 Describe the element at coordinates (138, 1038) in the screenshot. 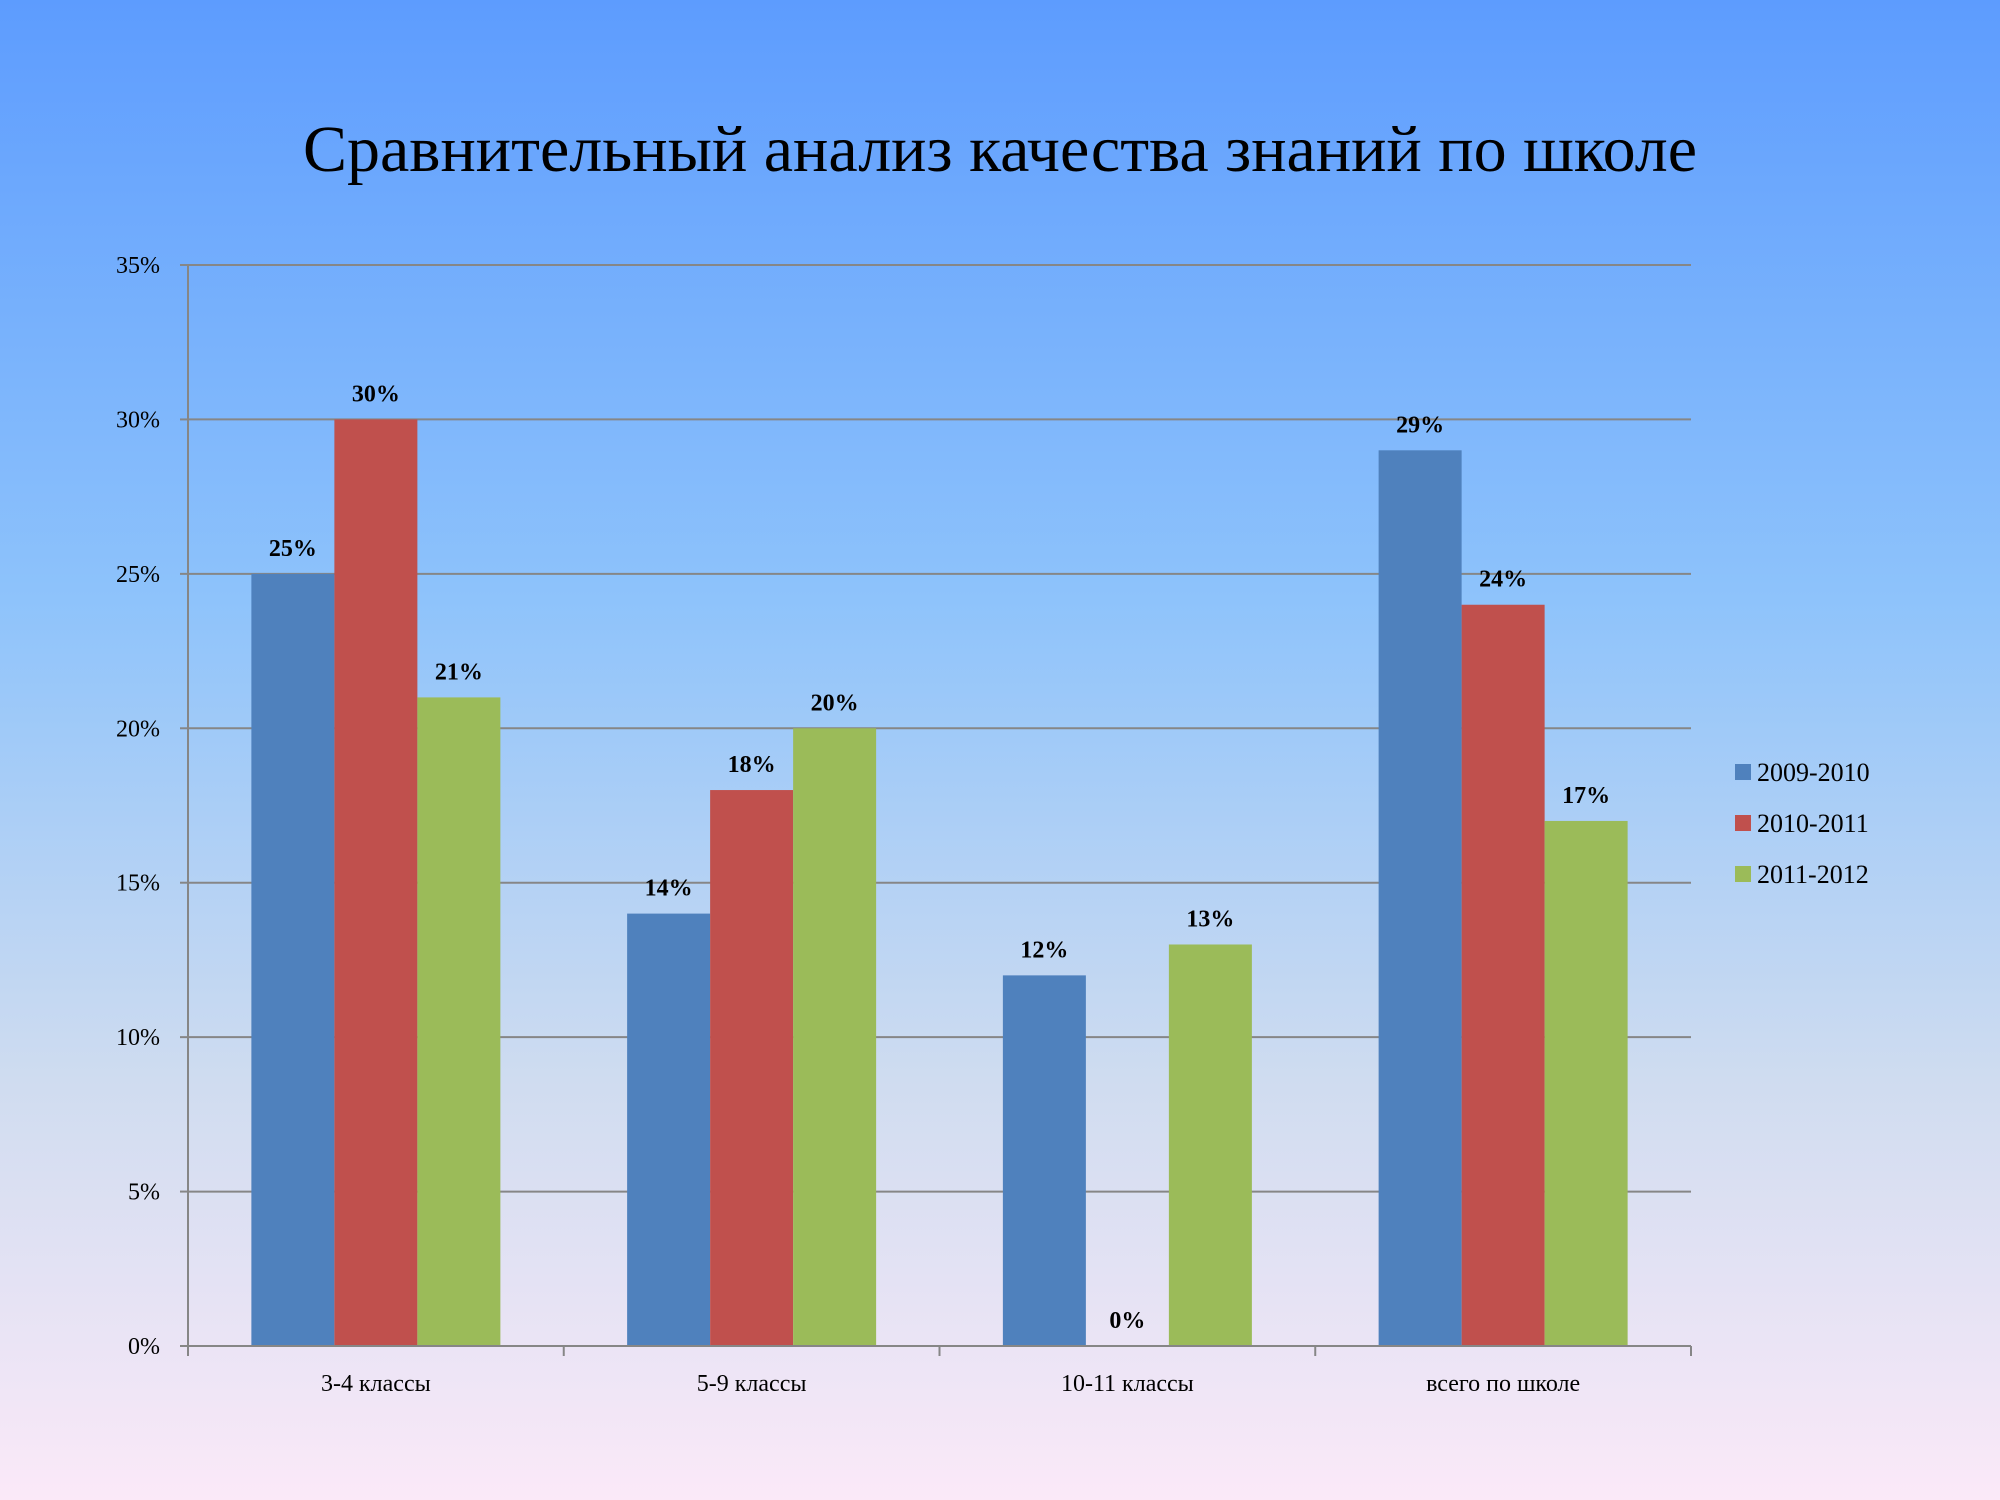

I see `y-tick-label: 10%` at that location.